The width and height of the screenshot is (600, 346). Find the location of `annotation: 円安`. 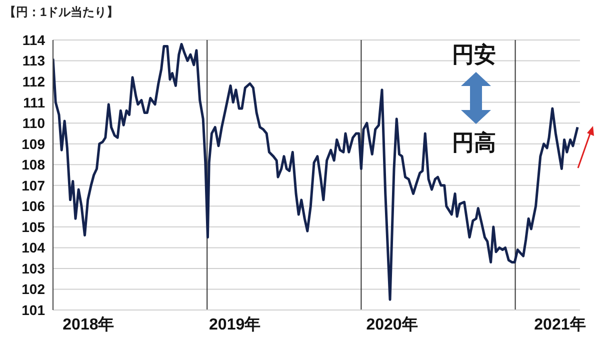

annotation: 円安 is located at coordinates (474, 55).